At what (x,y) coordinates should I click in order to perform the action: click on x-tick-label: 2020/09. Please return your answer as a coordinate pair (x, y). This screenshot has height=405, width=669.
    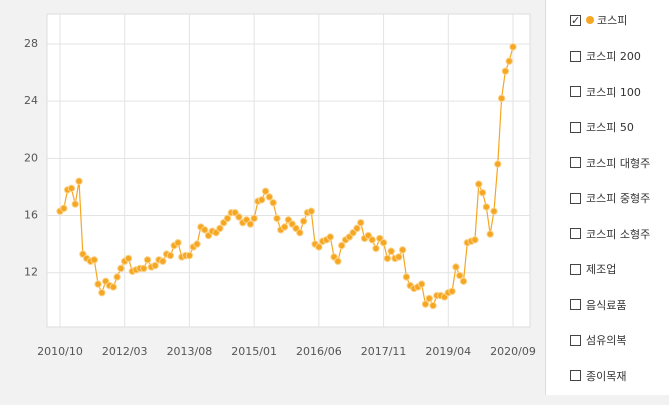
    Looking at the image, I should click on (513, 351).